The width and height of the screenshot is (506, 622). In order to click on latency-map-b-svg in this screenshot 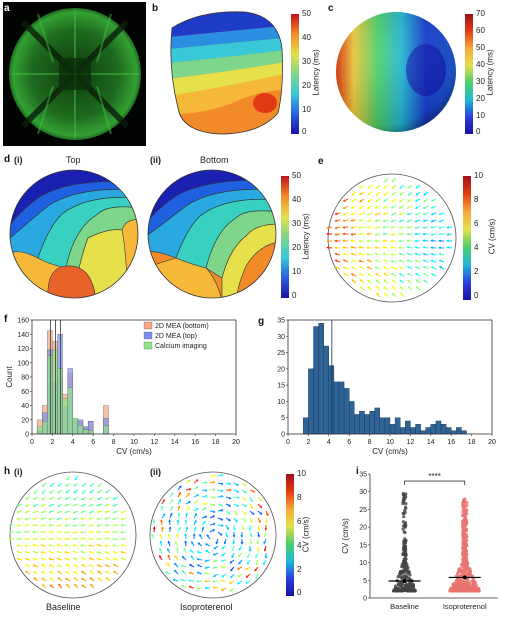, I will do `click(222, 72)`.